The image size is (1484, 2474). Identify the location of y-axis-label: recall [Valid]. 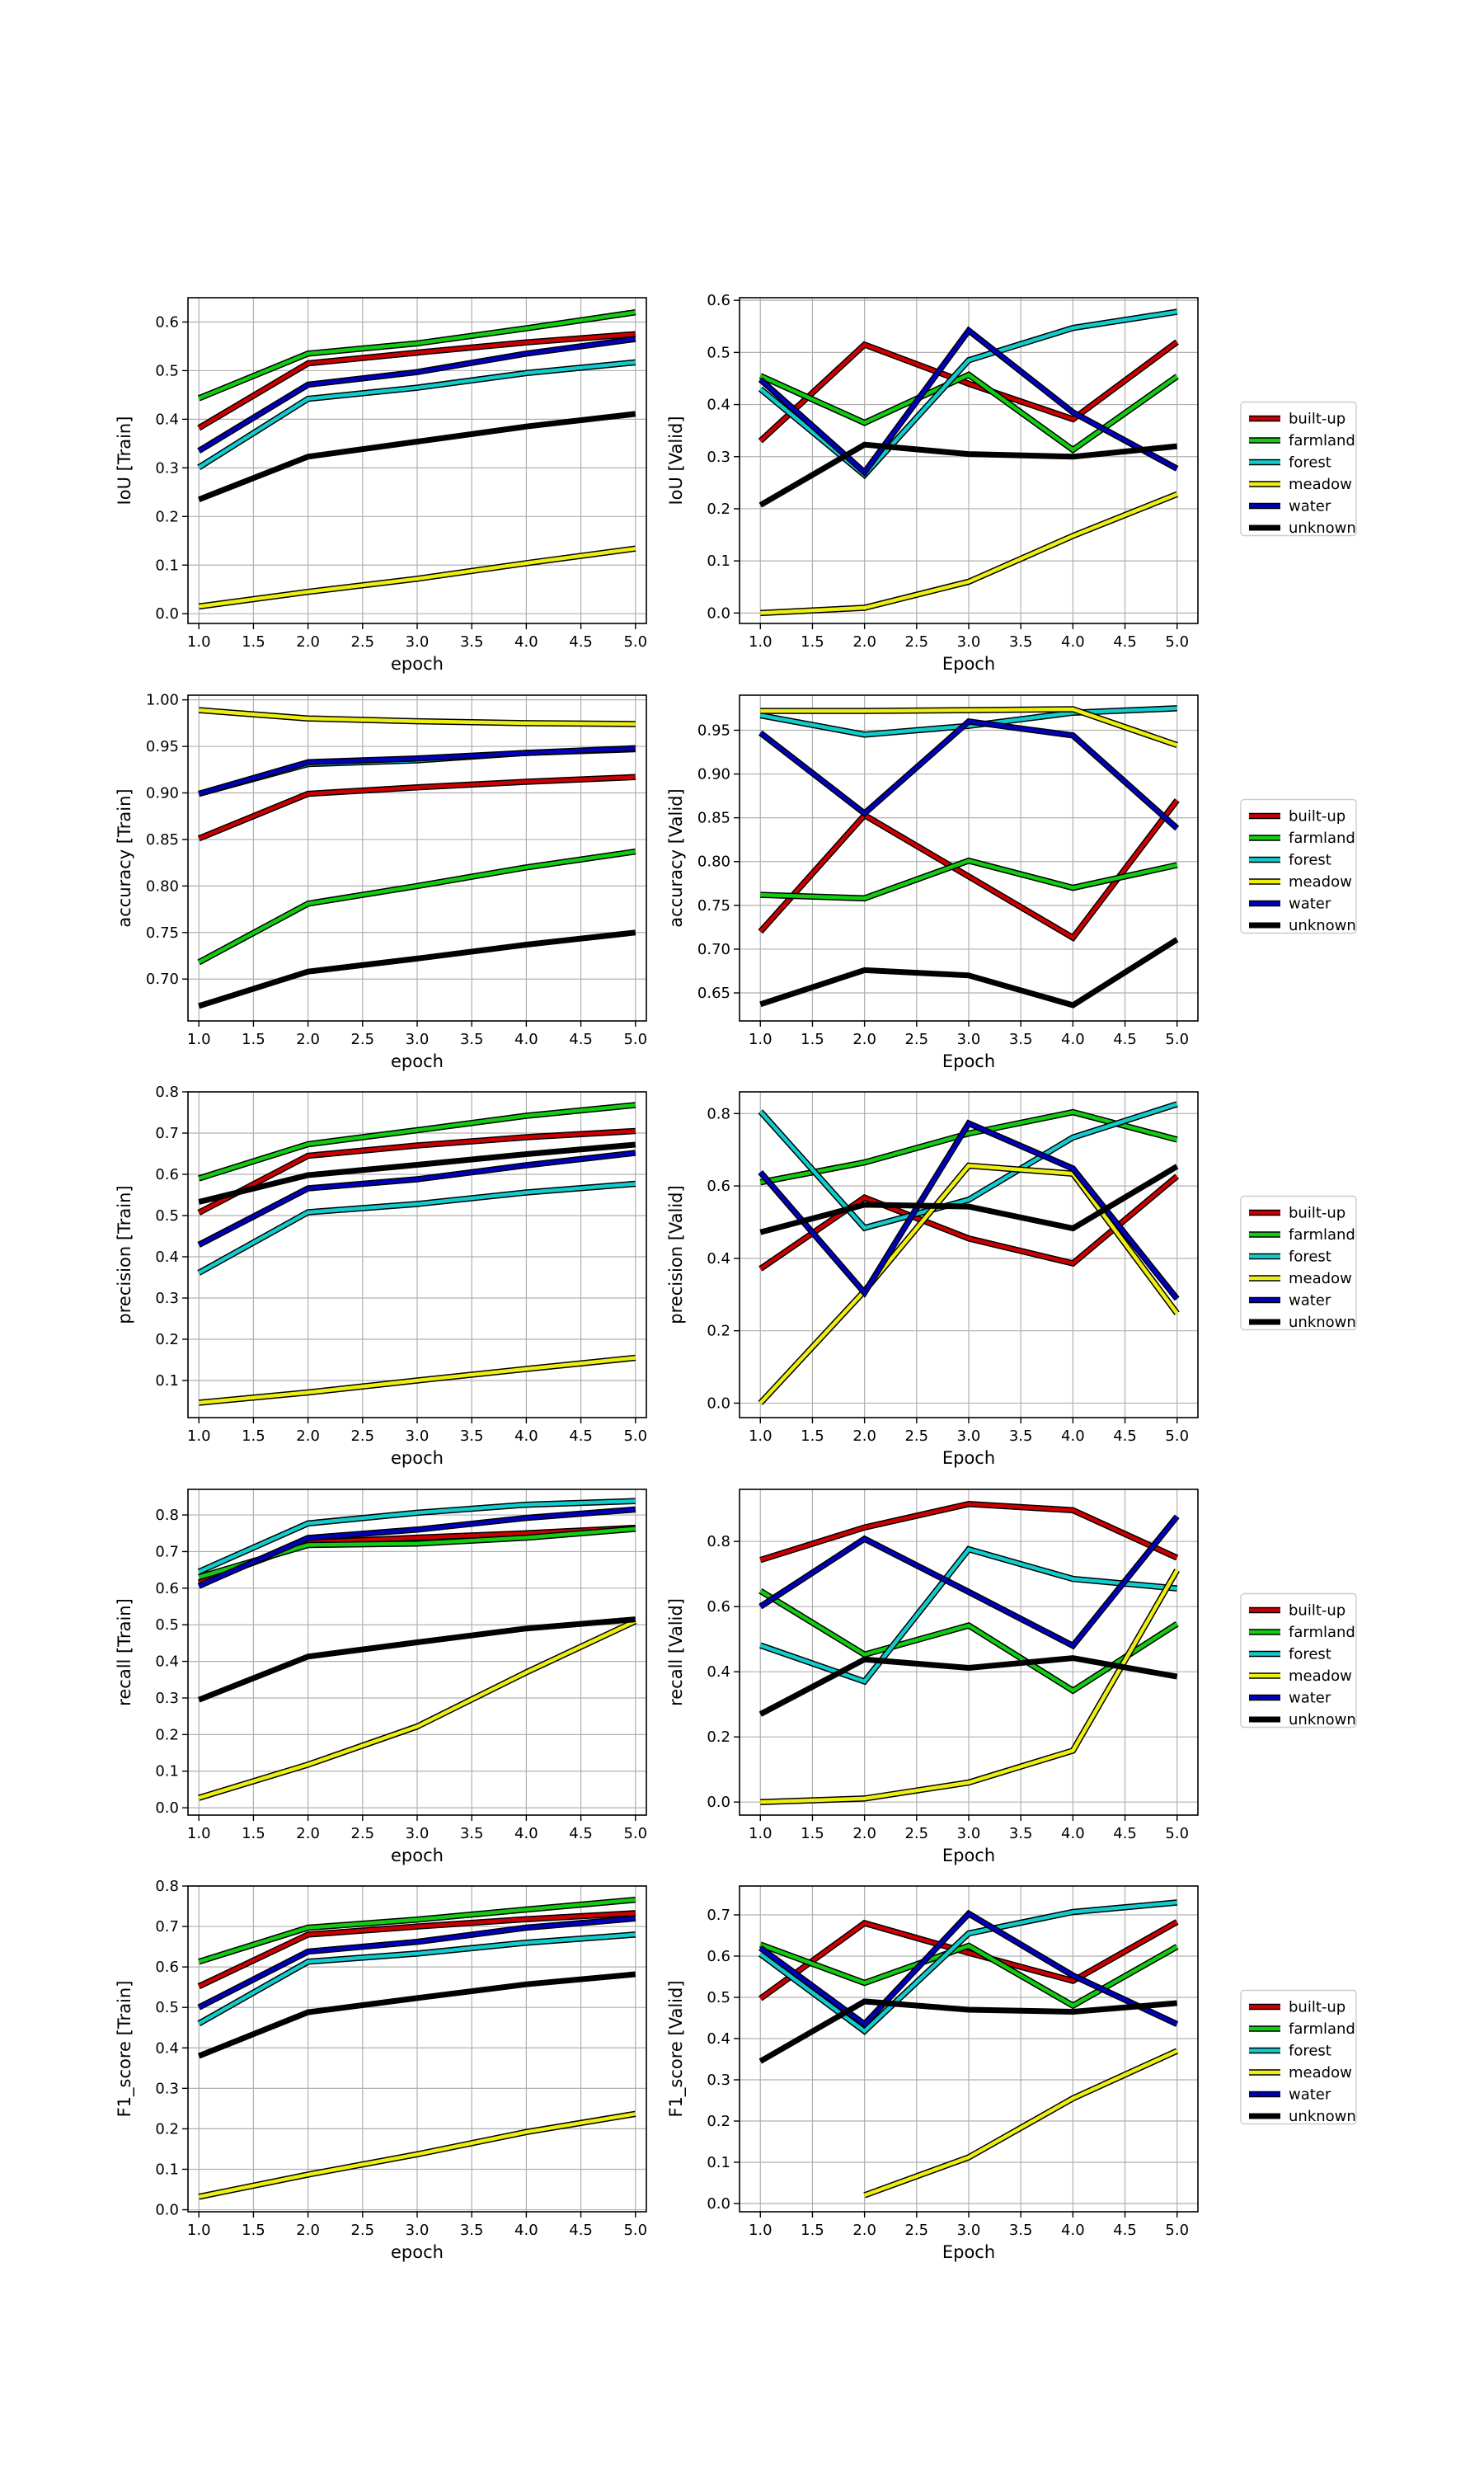
(676, 1652).